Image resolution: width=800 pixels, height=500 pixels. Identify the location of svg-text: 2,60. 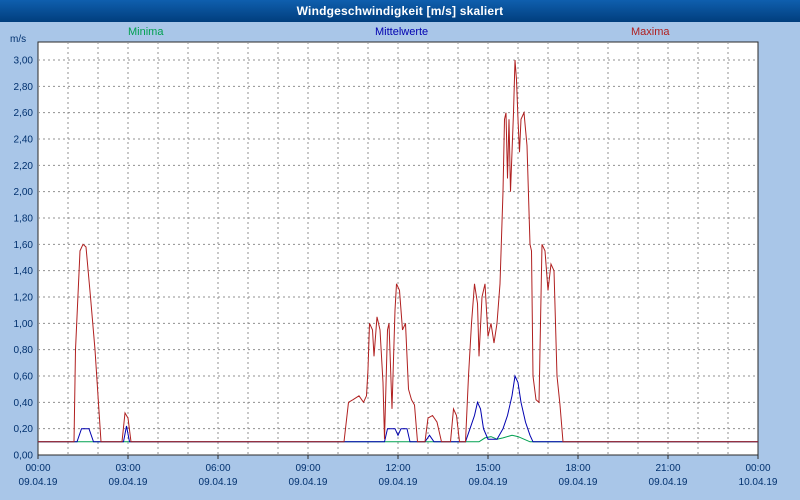
(24, 113).